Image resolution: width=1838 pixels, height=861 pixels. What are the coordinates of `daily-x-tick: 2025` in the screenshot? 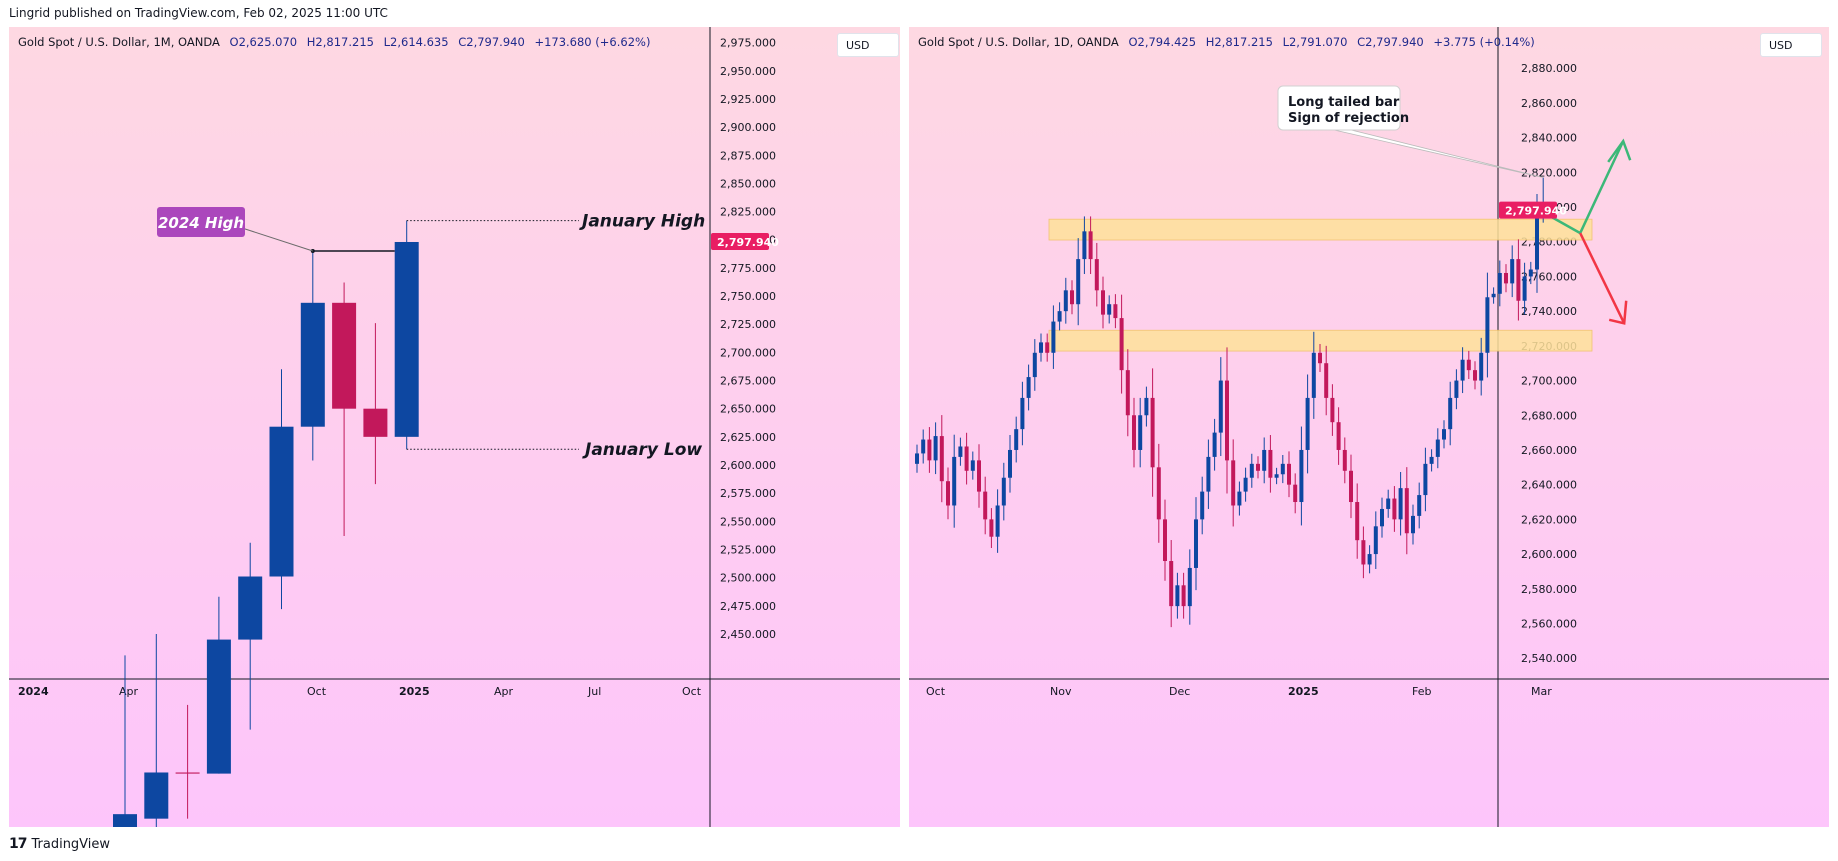 It's located at (1303, 691).